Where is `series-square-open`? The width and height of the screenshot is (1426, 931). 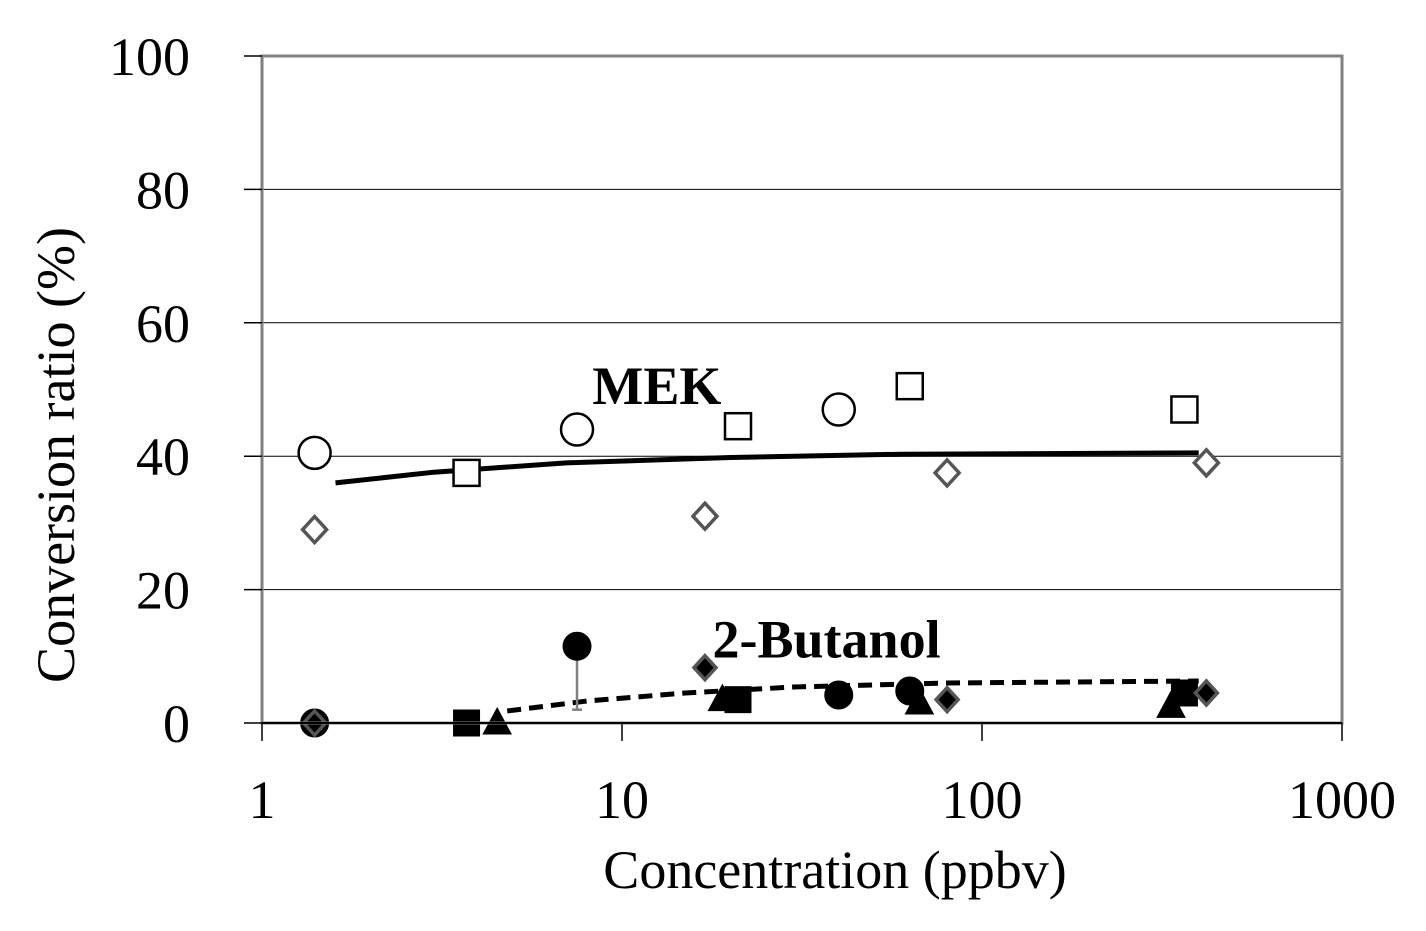
series-square-open is located at coordinates (825, 429).